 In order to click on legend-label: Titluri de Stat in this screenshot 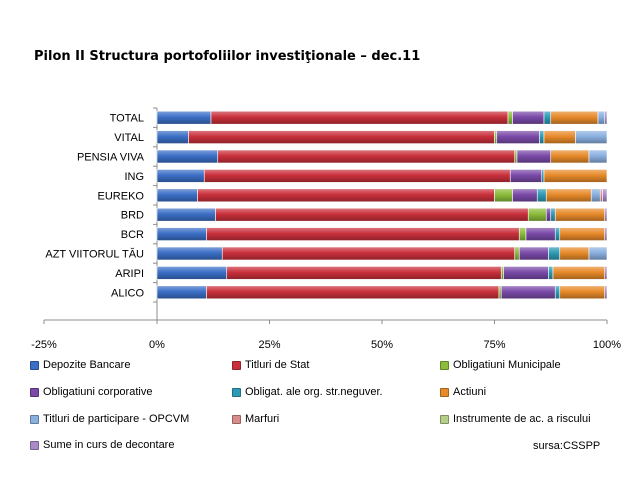, I will do `click(277, 365)`.